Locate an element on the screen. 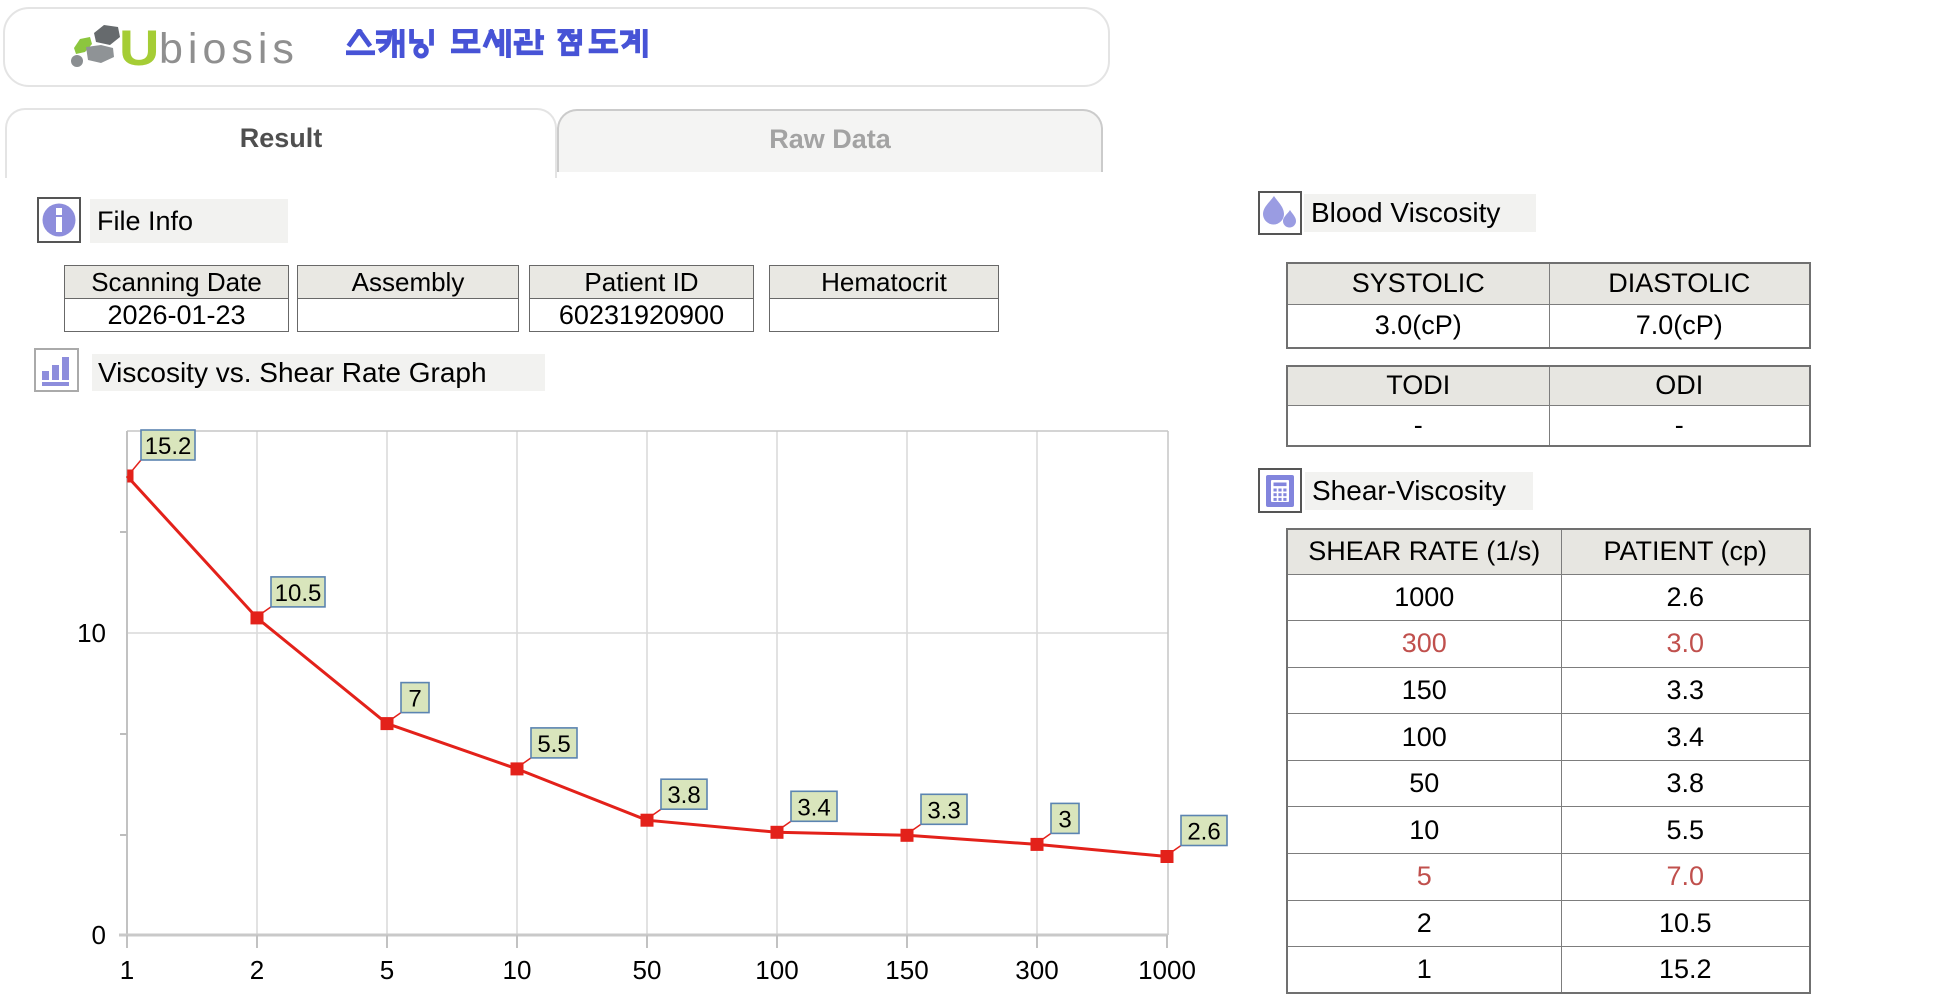  svg-text: 3.8 is located at coordinates (683, 795).